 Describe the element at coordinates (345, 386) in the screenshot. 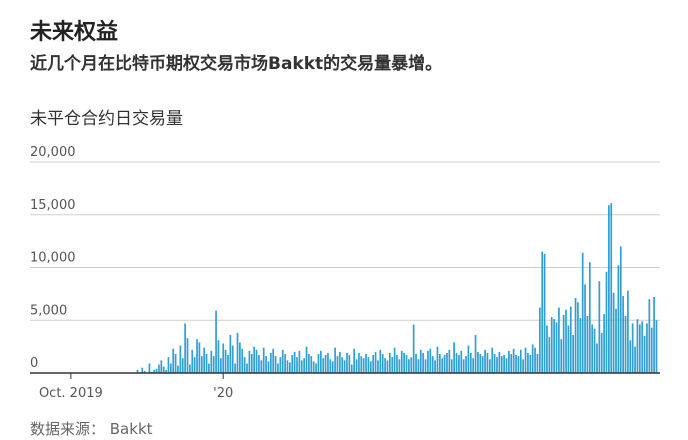

I see `chart-axes: Oct. 2019 '20` at that location.